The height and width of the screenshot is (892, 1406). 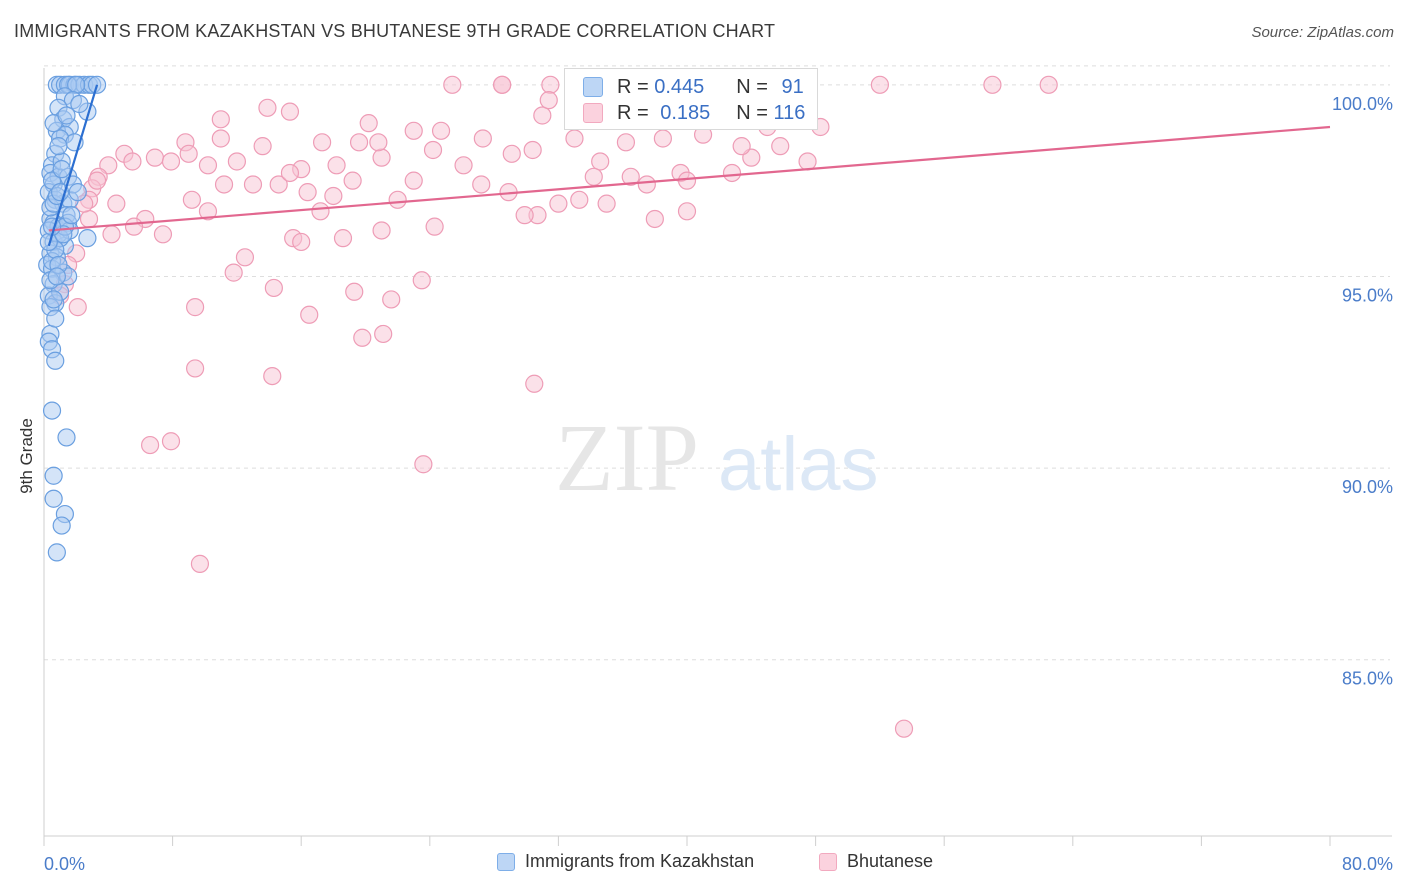 What do you see at coordinates (633, 112) in the screenshot?
I see `stats-r-label: R =` at bounding box center [633, 112].